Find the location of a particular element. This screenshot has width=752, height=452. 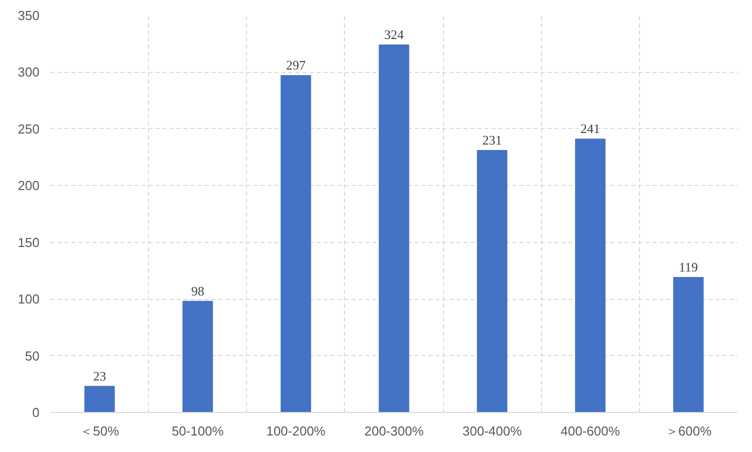

x-tick-label: 100-200% is located at coordinates (296, 431).